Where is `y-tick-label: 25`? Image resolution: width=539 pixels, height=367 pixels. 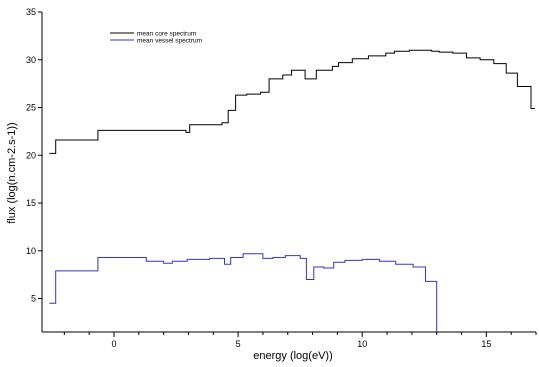 y-tick-label: 25 is located at coordinates (31, 108).